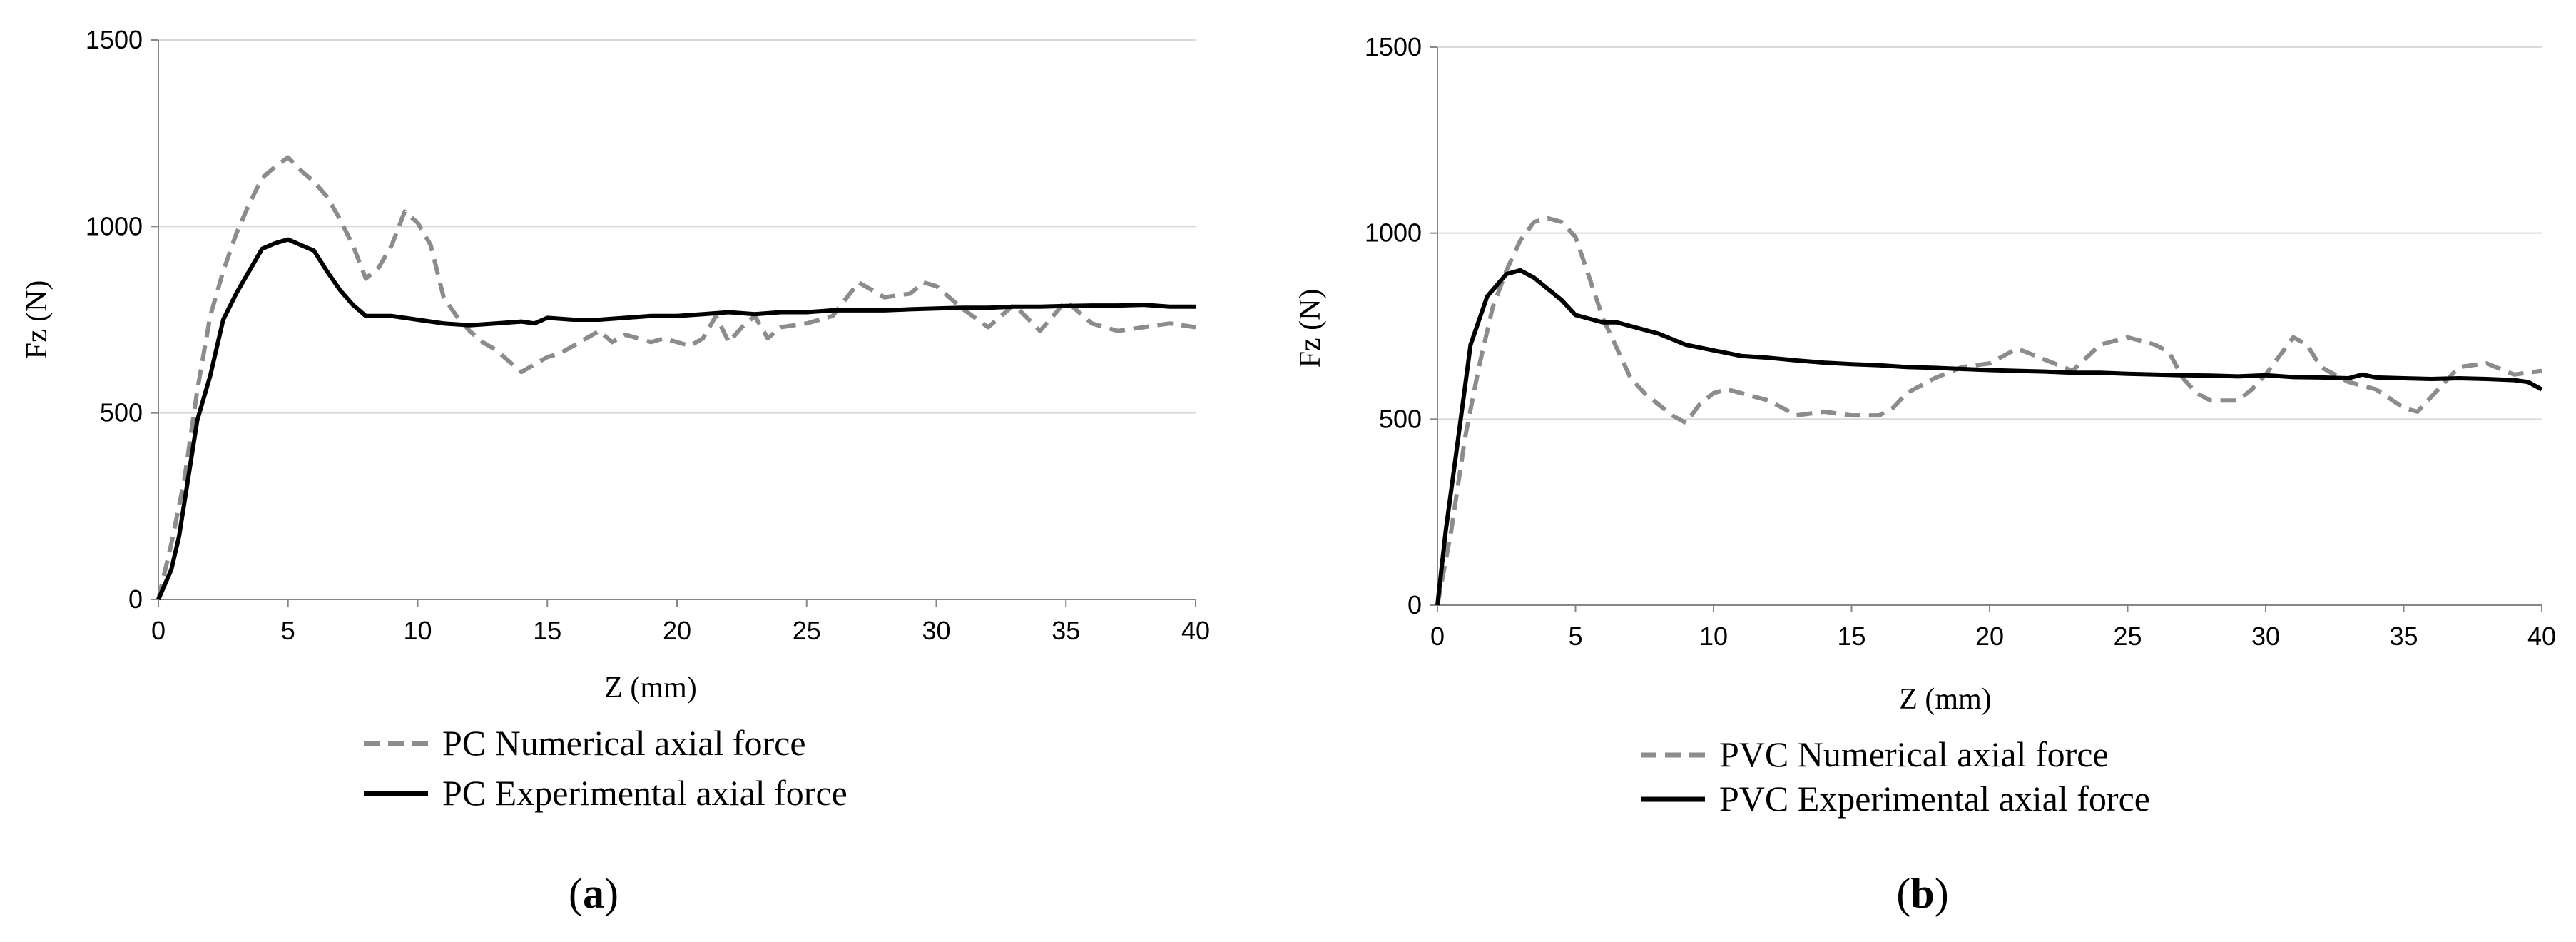 This screenshot has width=2576, height=942. What do you see at coordinates (1195, 630) in the screenshot?
I see `chart-a-x-tick-label-40: 40` at bounding box center [1195, 630].